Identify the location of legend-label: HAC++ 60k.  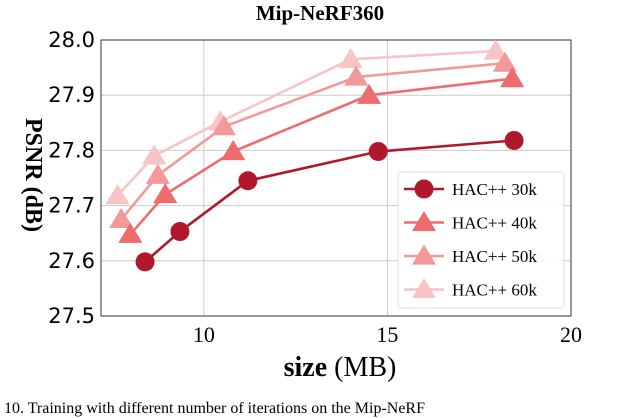
(494, 290).